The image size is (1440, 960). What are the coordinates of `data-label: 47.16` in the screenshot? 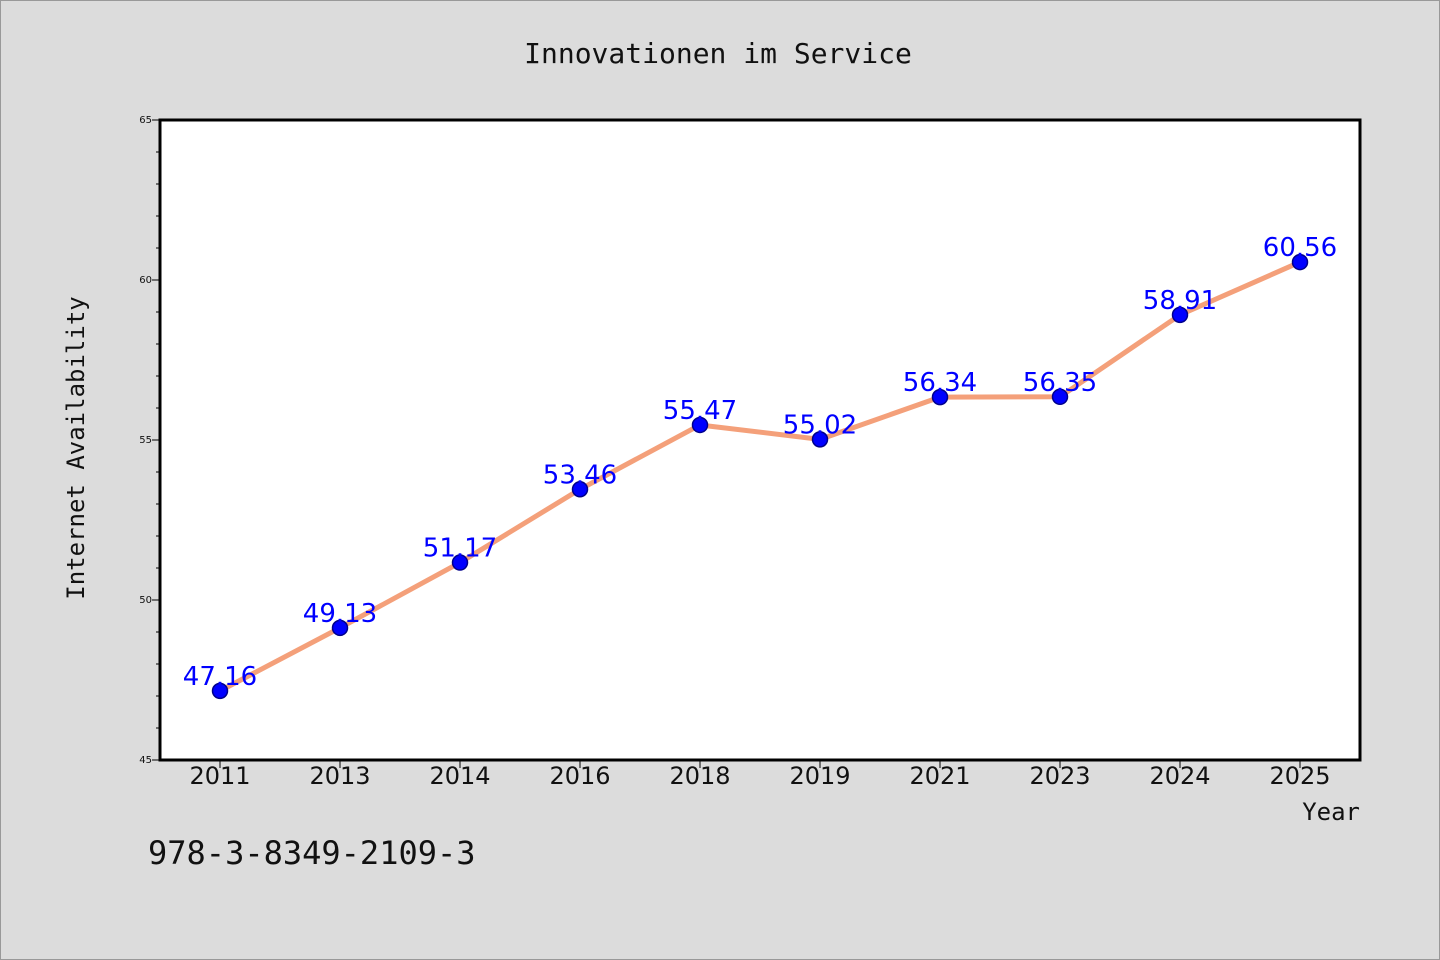 It's located at (220, 677).